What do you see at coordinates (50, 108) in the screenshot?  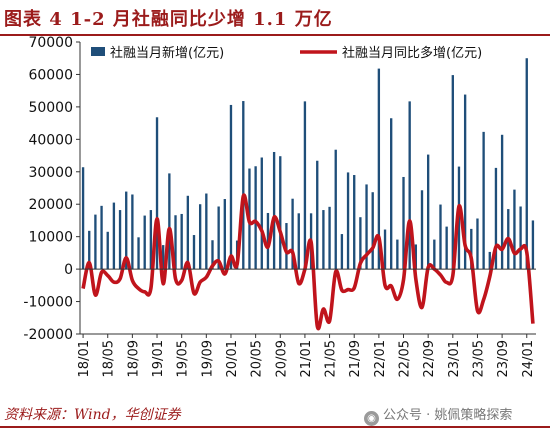 I see `y-tick-label: 50000` at bounding box center [50, 108].